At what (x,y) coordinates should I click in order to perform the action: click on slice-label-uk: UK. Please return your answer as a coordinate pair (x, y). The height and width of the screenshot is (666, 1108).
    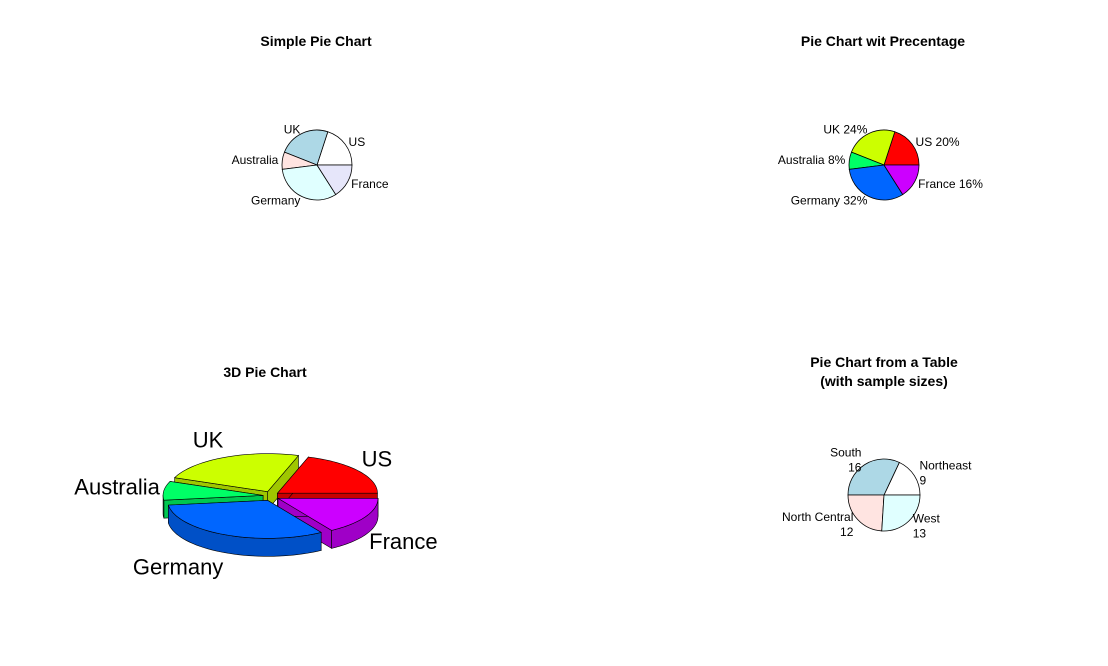
    Looking at the image, I should click on (292, 130).